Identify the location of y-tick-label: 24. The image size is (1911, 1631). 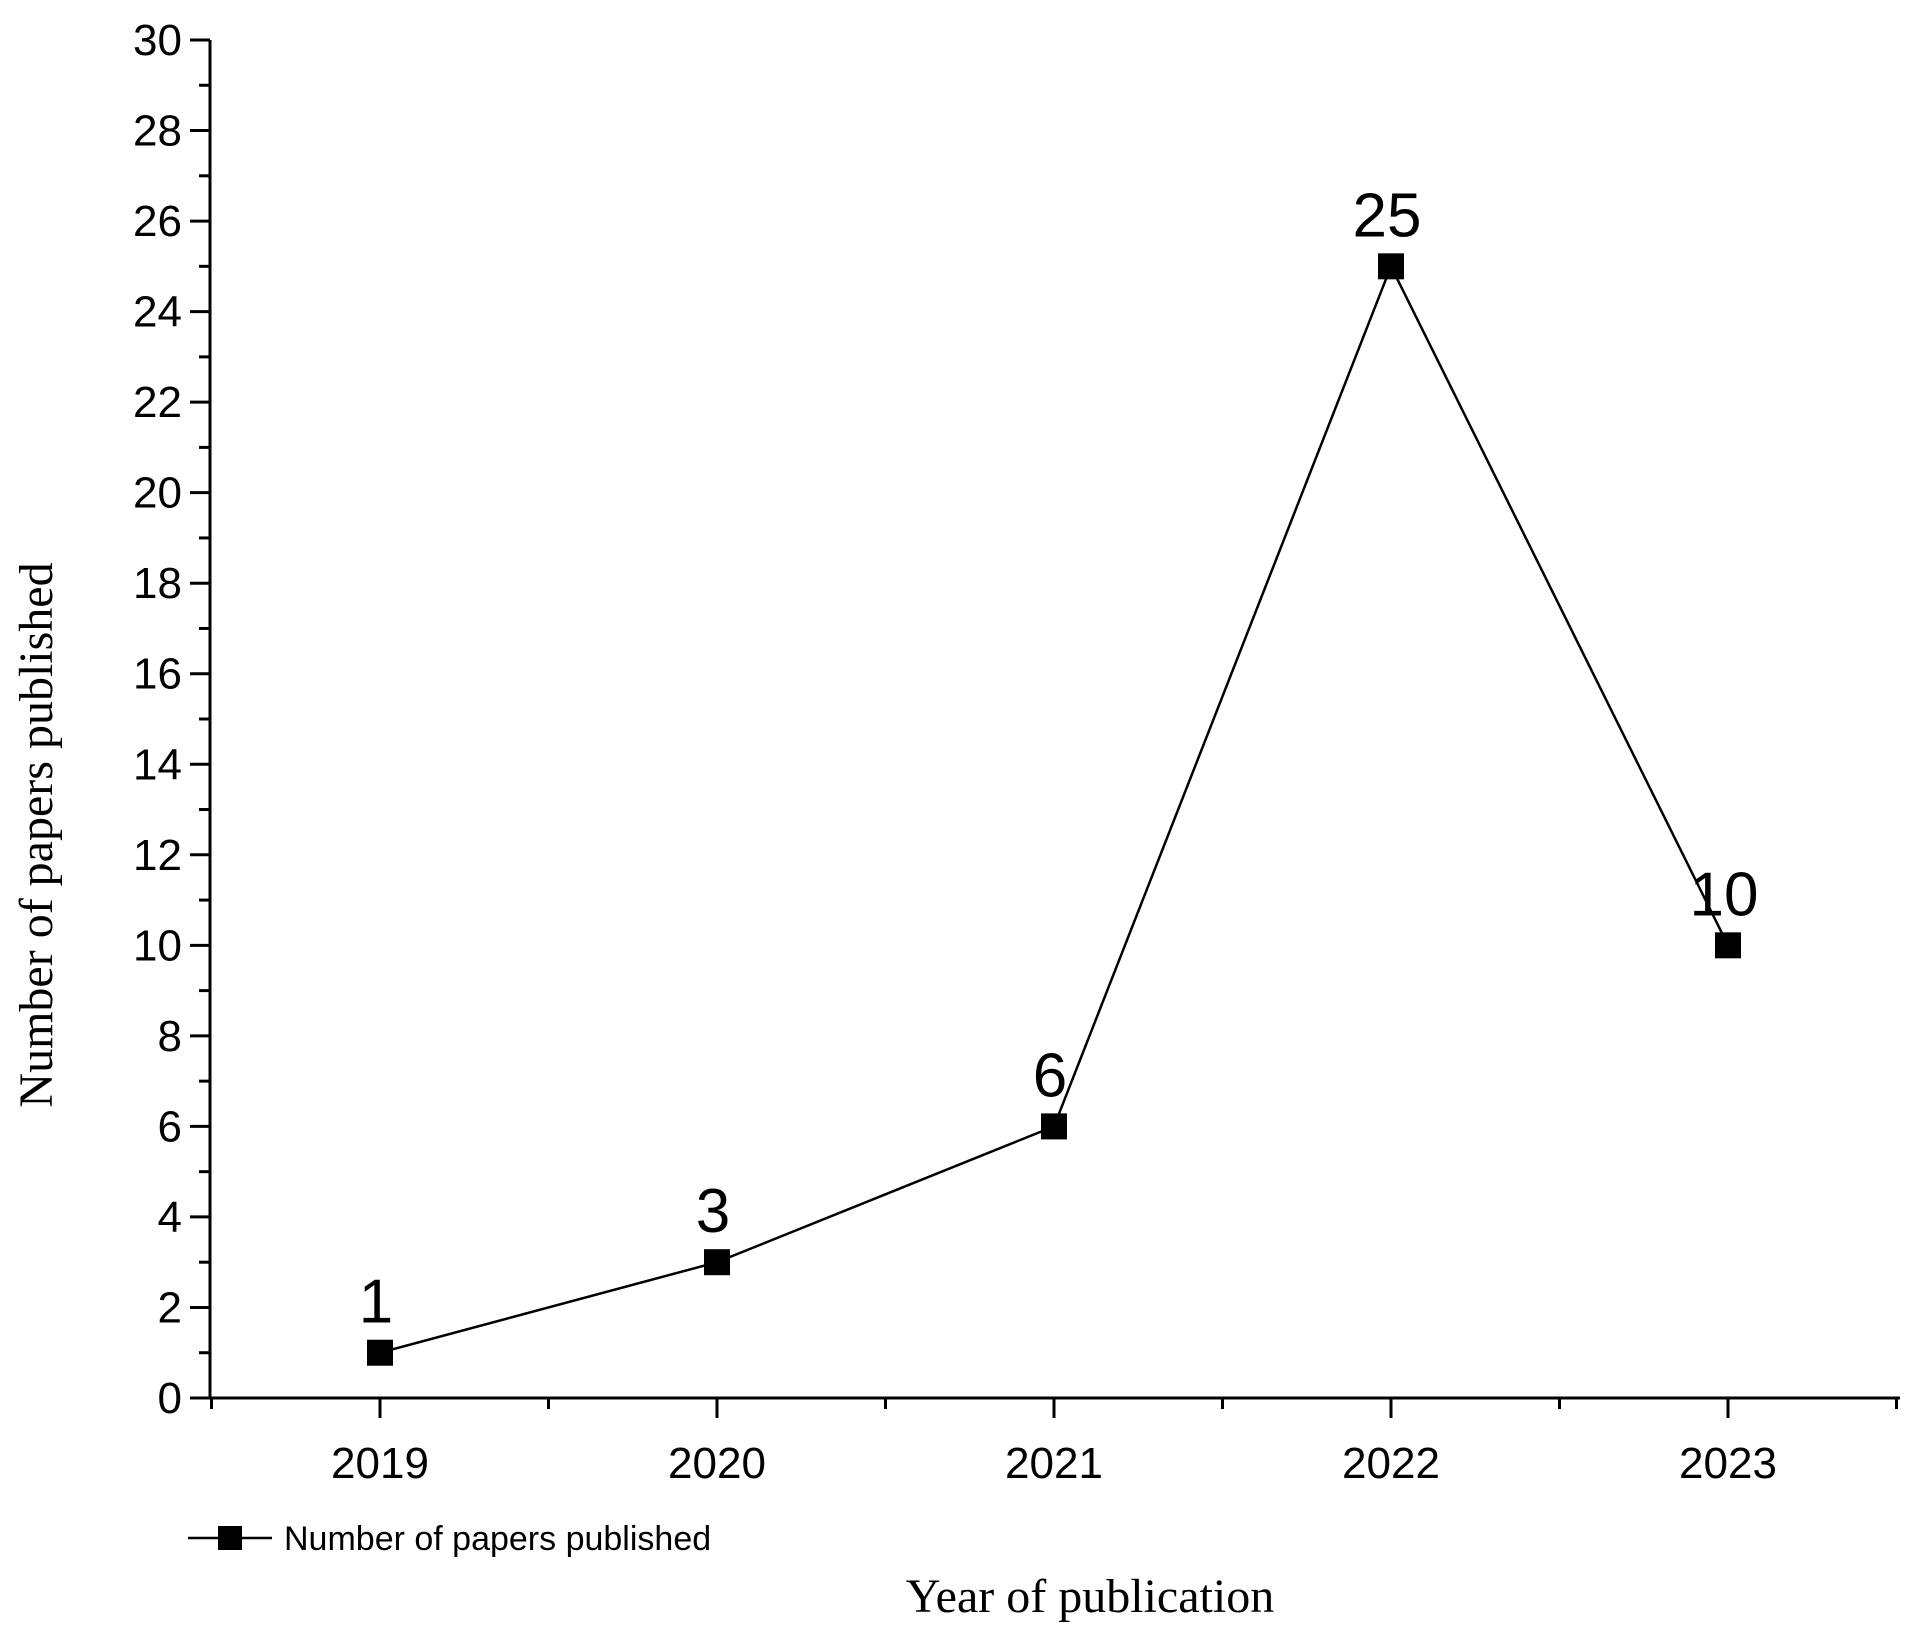
(157, 312).